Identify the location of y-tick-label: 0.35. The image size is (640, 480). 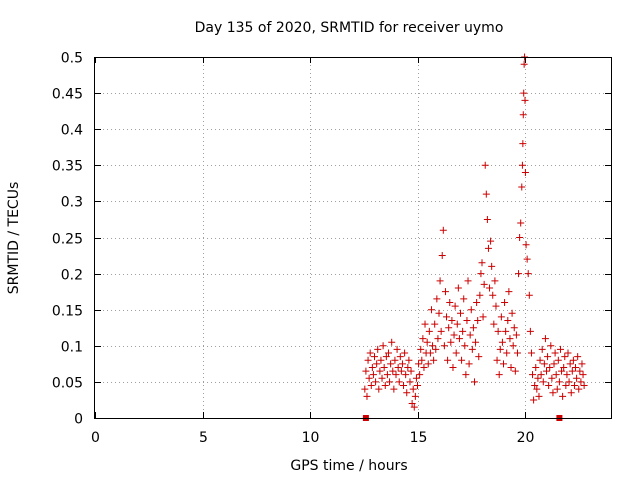
(67, 167).